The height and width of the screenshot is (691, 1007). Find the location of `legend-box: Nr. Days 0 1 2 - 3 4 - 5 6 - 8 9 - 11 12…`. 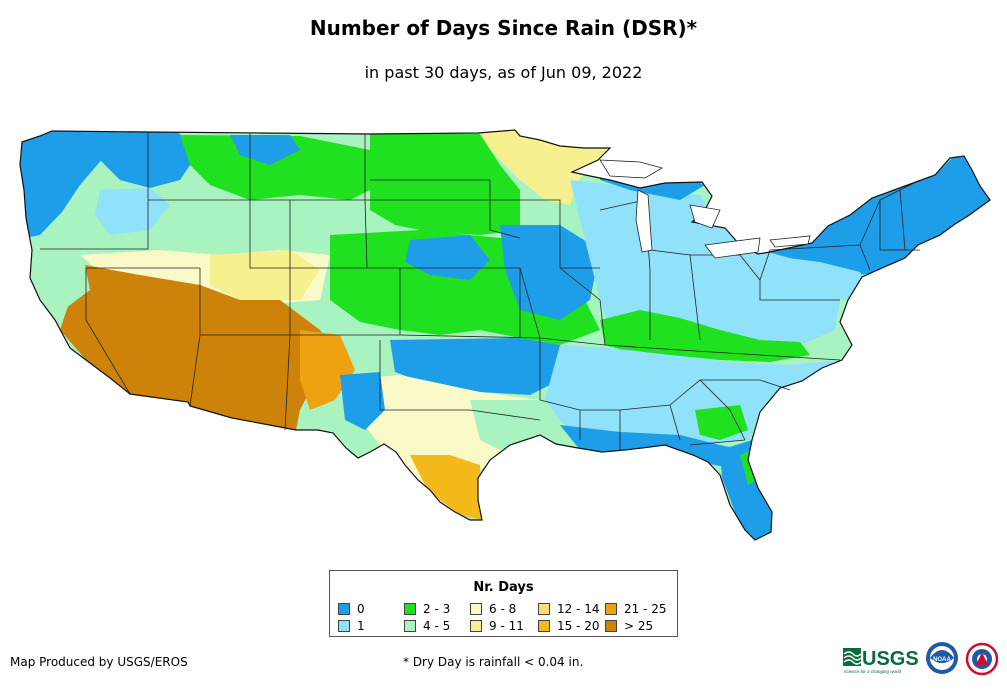

legend-box: Nr. Days 0 1 2 - 3 4 - 5 6 - 8 9 - 11 12… is located at coordinates (503, 603).